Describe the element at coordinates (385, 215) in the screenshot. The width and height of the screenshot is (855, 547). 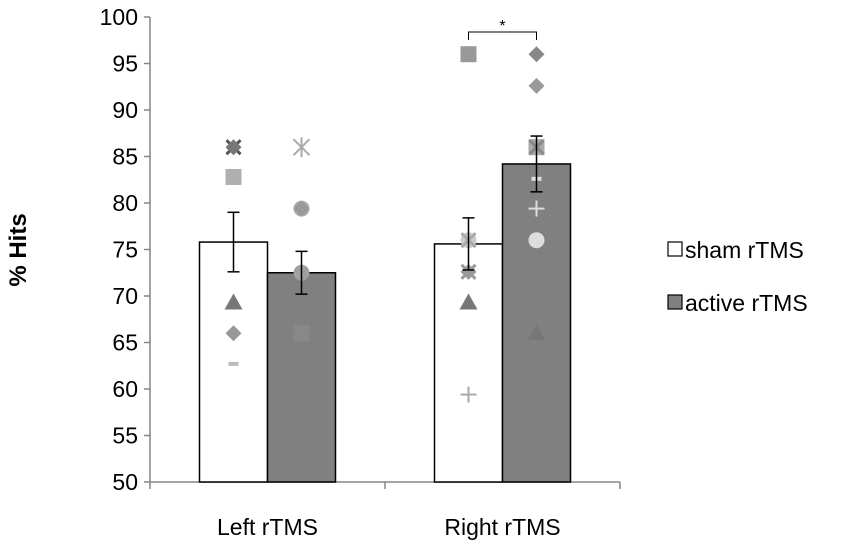
I see `error-bars` at that location.